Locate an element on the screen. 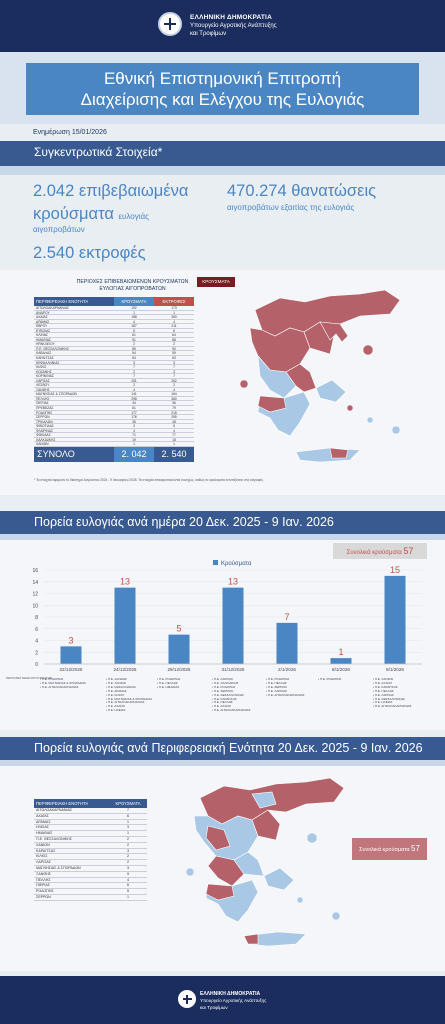 This screenshot has width=445, height=1024. table-row: ΣΕΡΡΩΝ 1 is located at coordinates (90, 898).